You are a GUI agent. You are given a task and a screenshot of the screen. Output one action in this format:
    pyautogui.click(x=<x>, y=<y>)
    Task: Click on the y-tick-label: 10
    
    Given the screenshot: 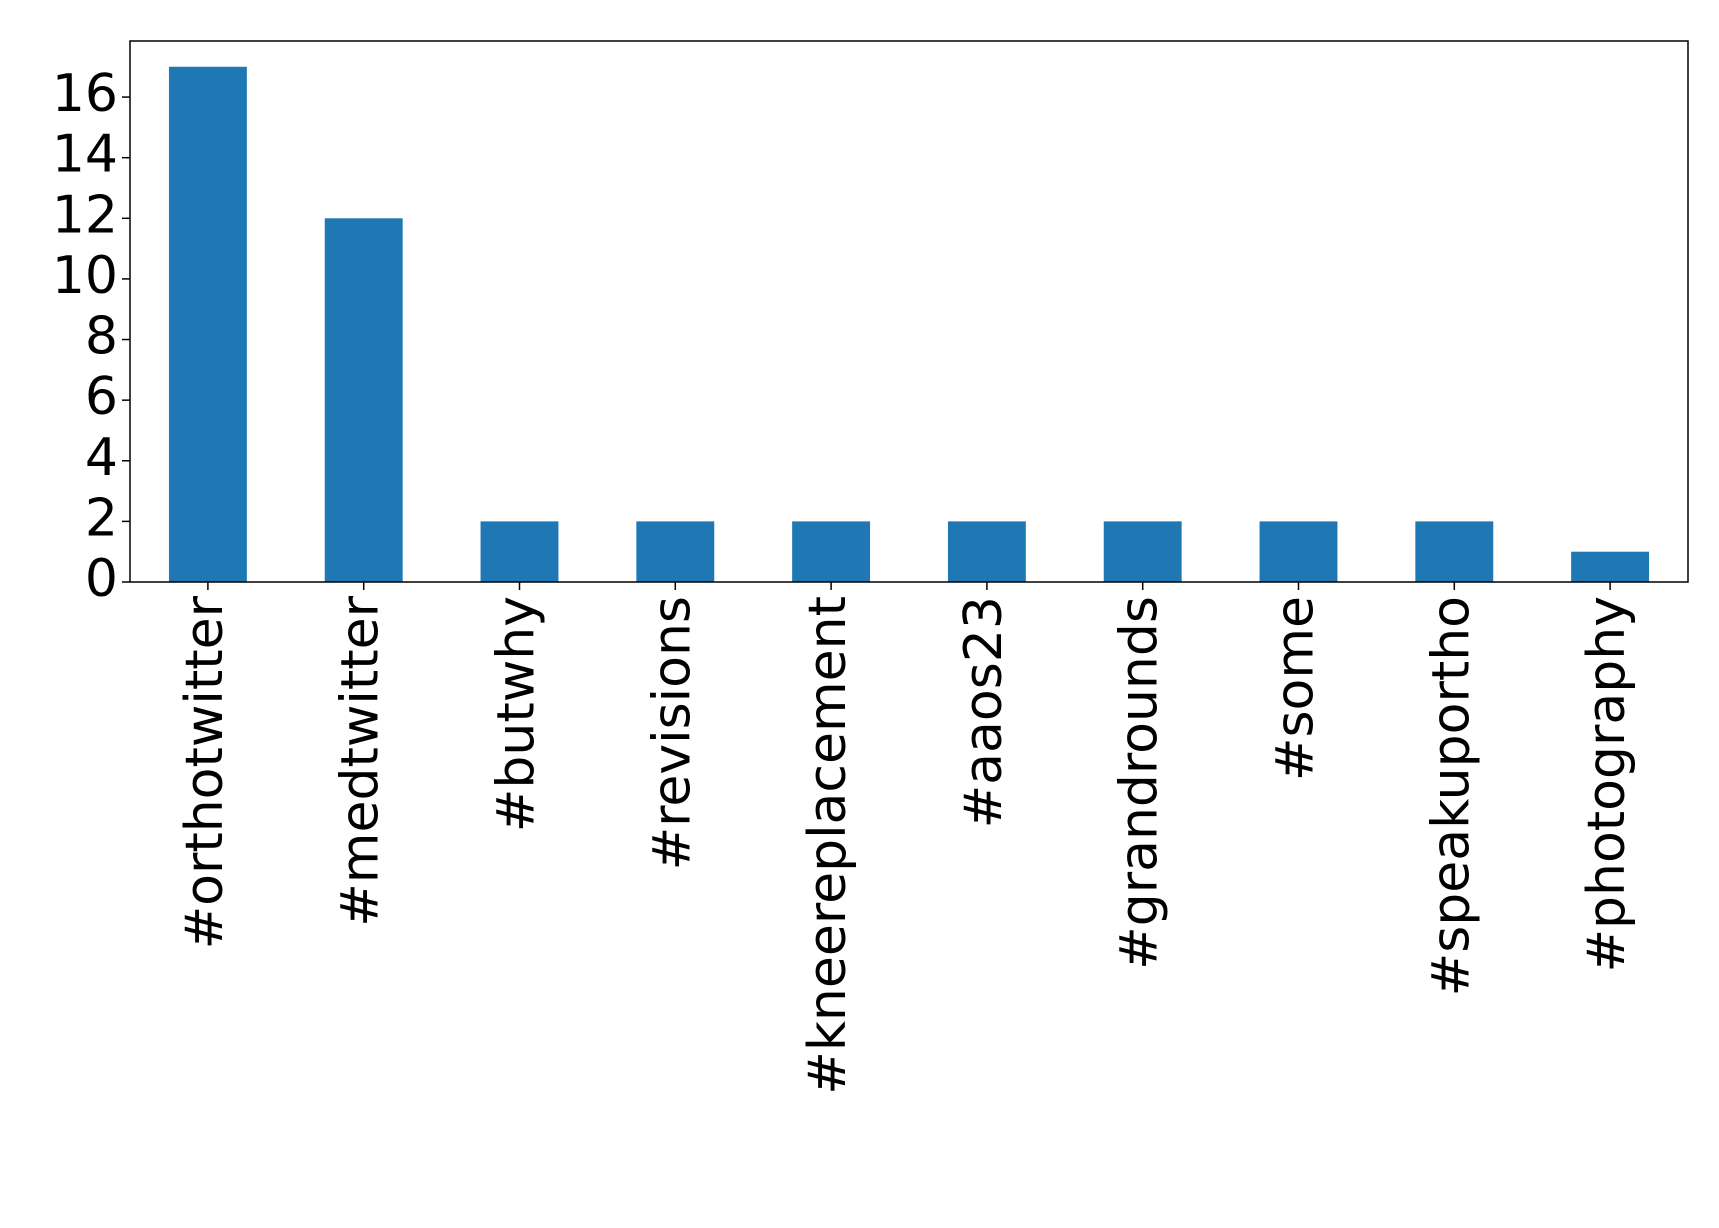 What is the action you would take?
    pyautogui.click(x=85, y=276)
    